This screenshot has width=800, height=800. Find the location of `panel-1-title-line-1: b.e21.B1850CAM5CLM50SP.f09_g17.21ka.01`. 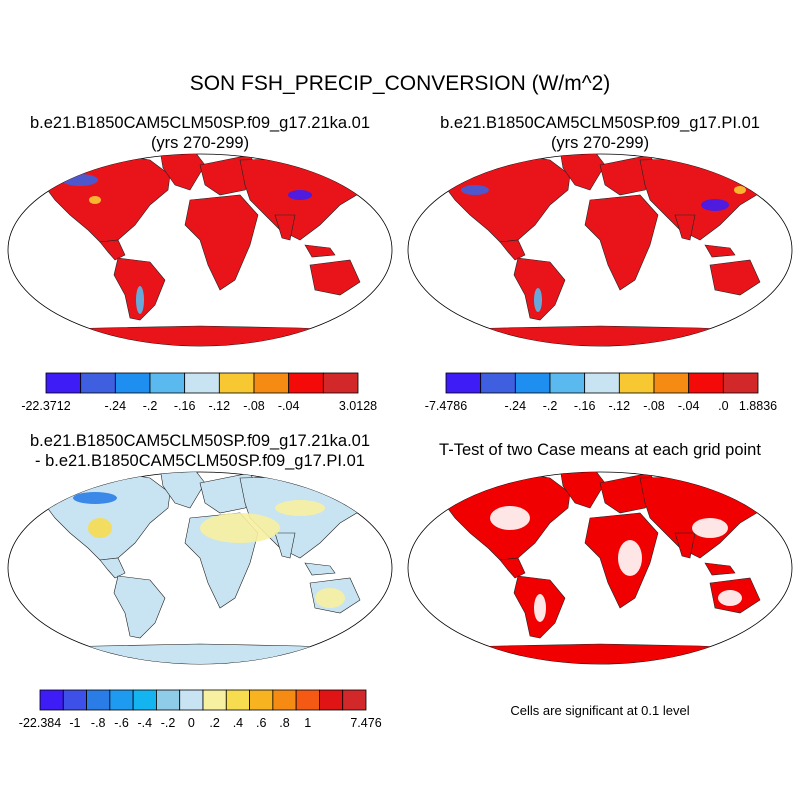

panel-1-title-line-1: b.e21.B1850CAM5CLM50SP.f09_g17.21ka.01 is located at coordinates (200, 123).